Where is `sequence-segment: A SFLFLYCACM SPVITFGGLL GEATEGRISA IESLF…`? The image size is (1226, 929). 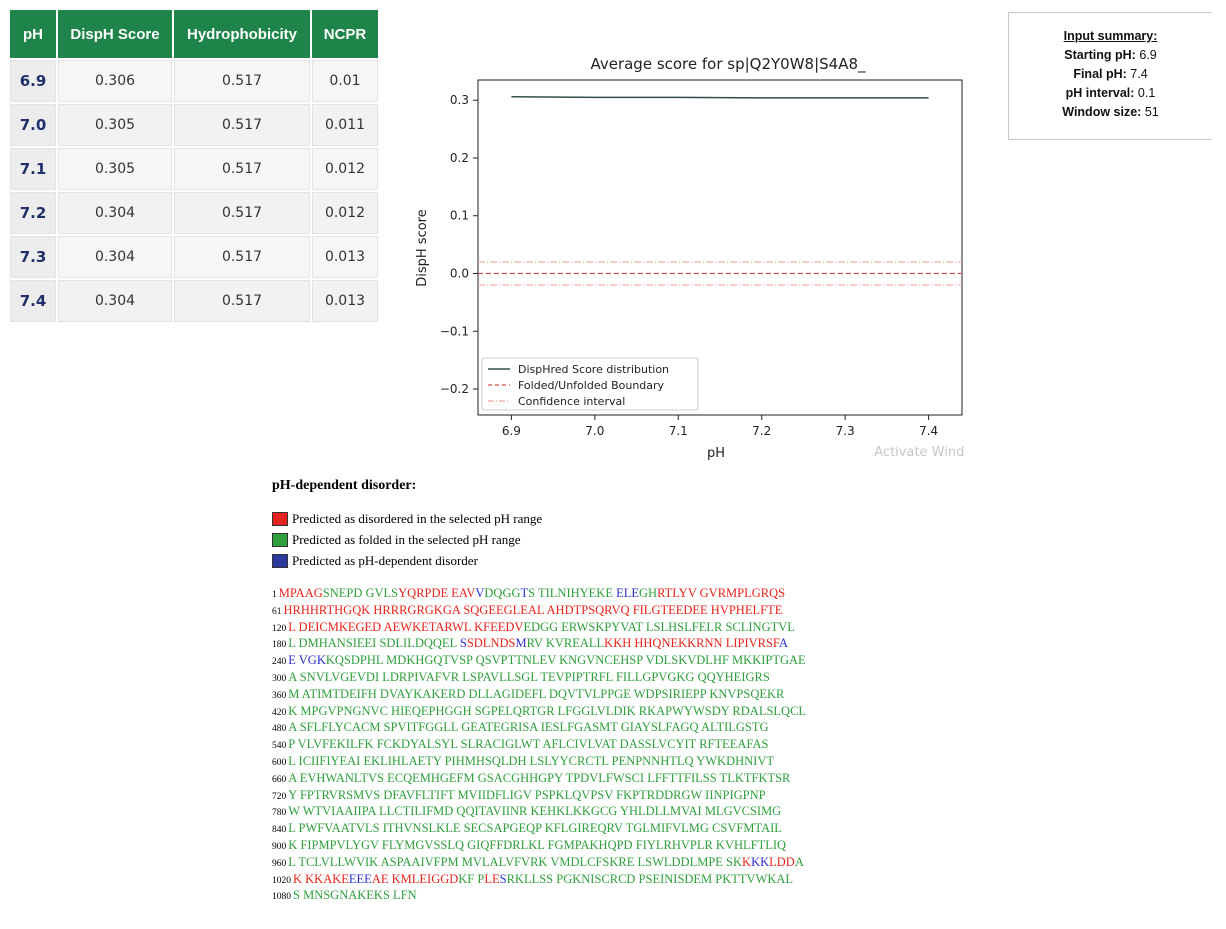
sequence-segment: A SFLFLYCACM SPVITFGGLL GEATEGRISA IESLF… is located at coordinates (528, 727).